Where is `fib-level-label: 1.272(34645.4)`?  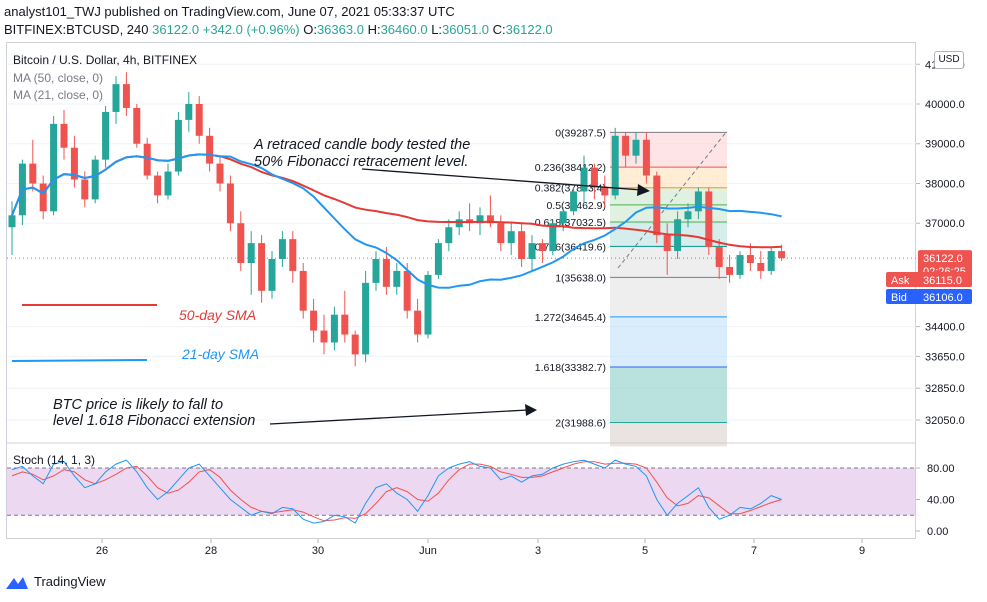 fib-level-label: 1.272(34645.4) is located at coordinates (570, 318).